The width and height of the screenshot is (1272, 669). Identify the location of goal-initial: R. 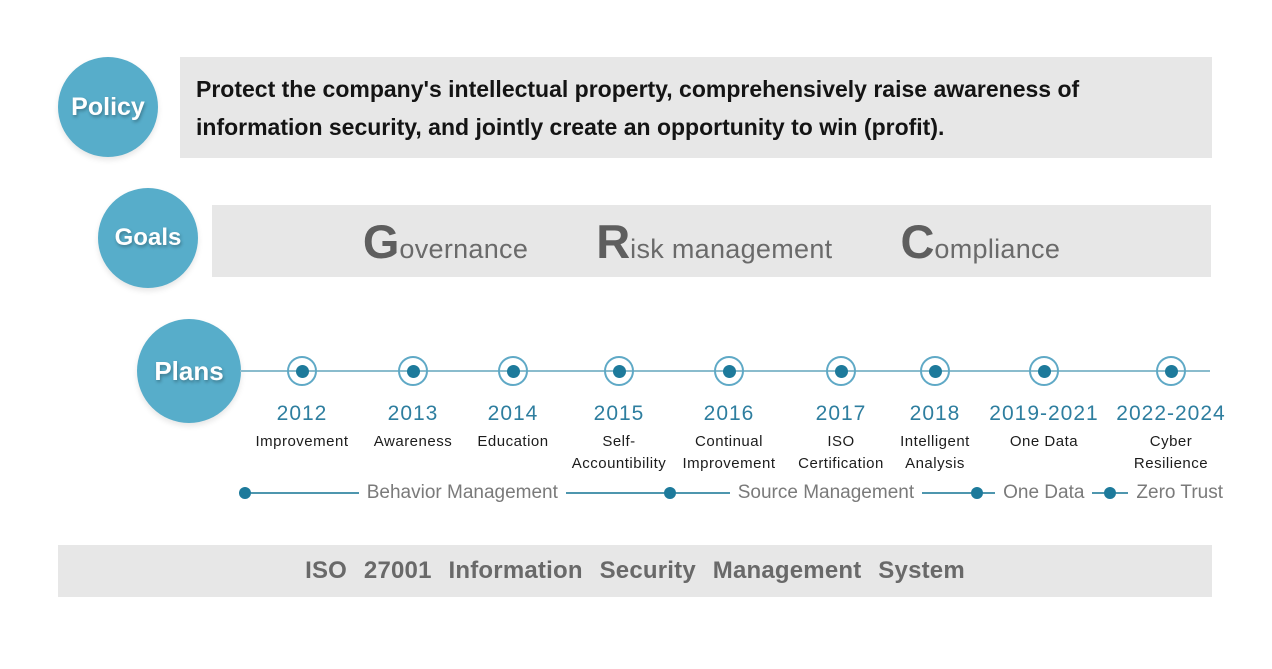
(613, 241).